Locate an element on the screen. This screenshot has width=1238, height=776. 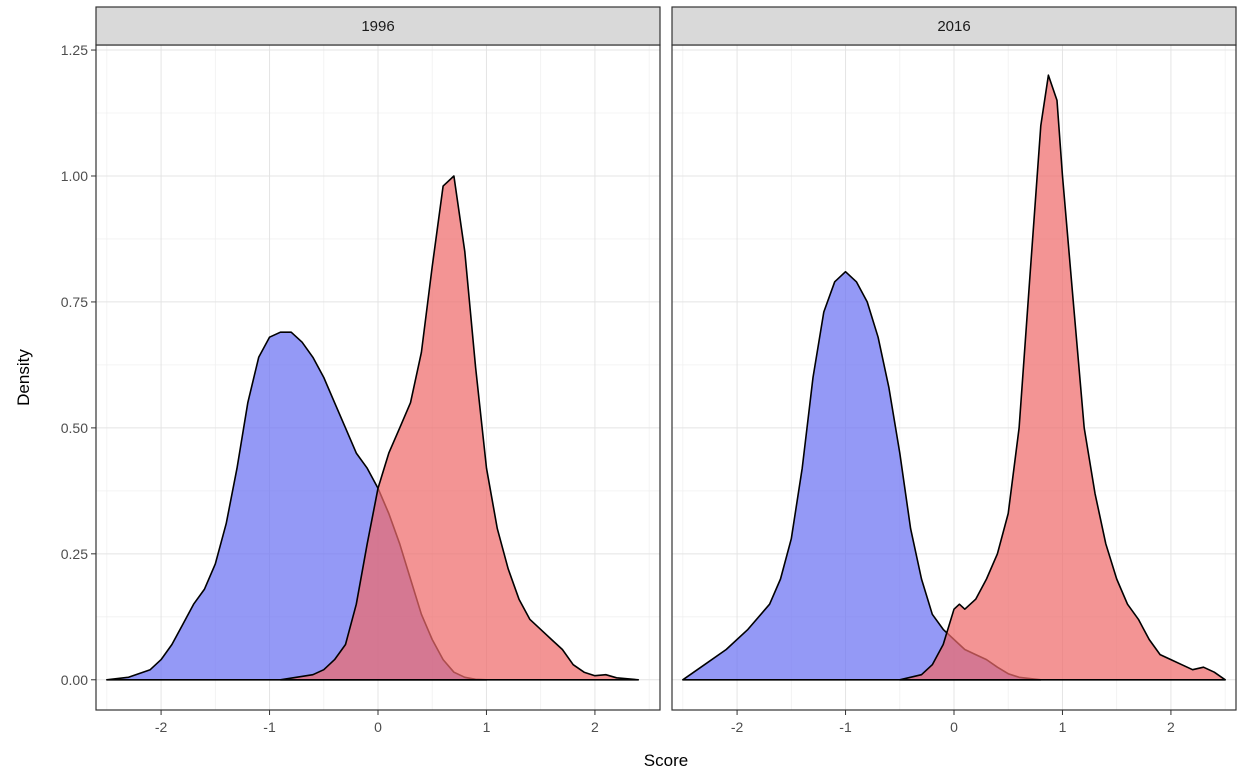
y-tick-label: 0.75 is located at coordinates (74, 302).